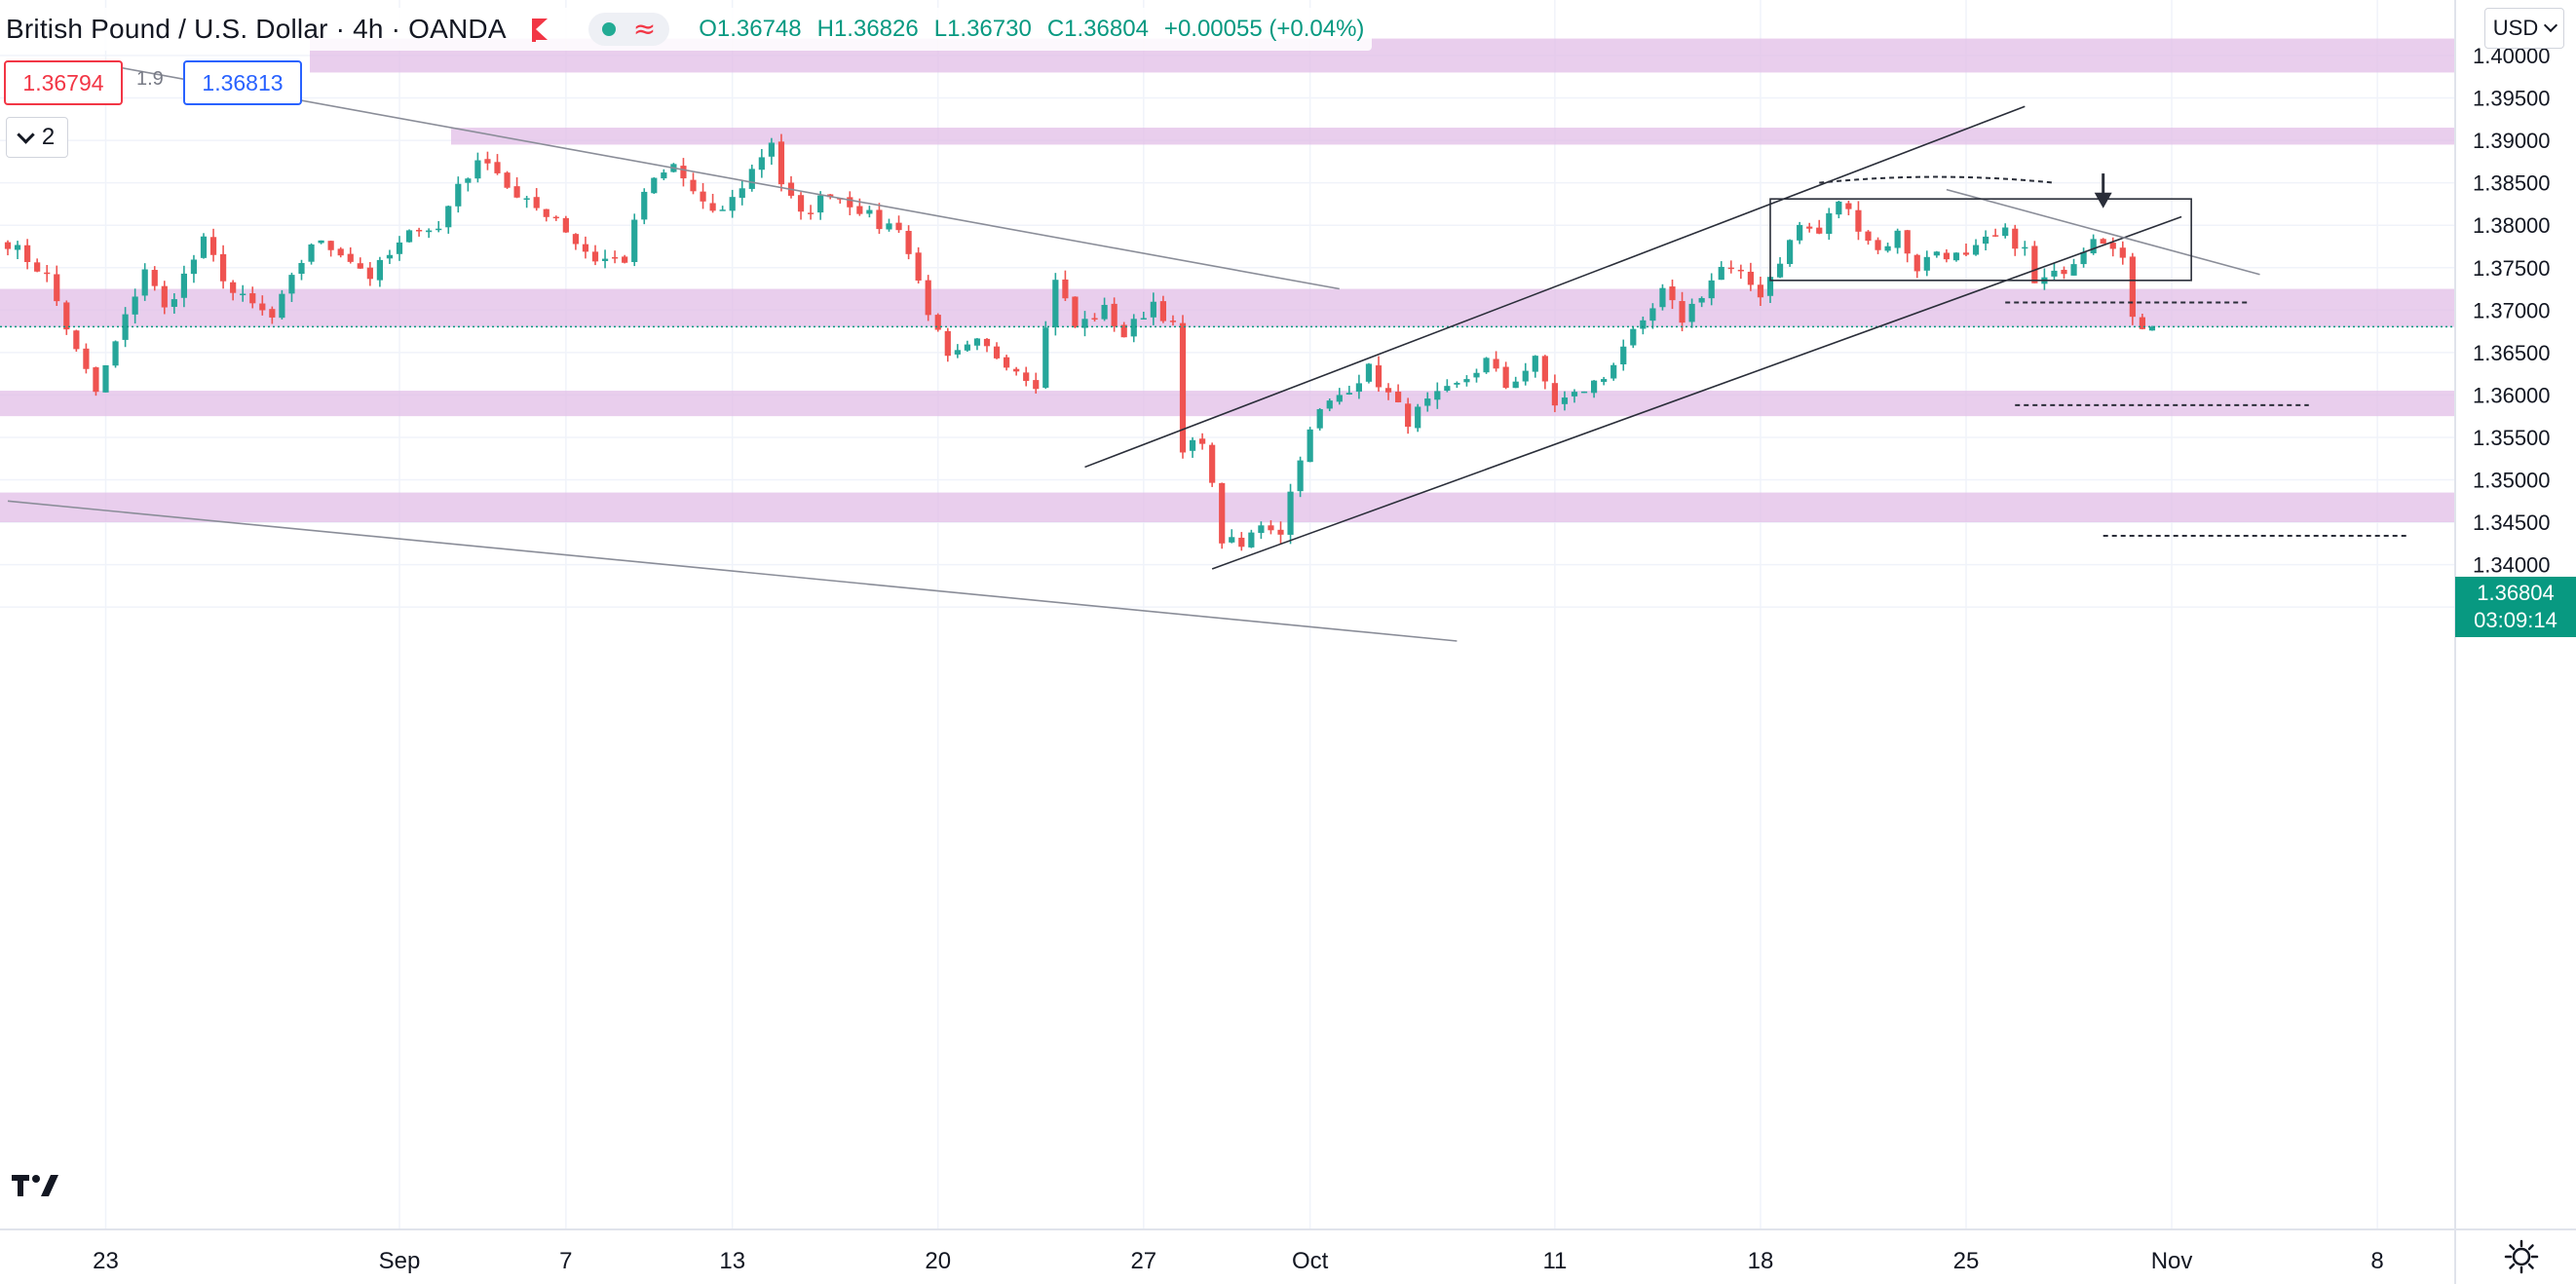 Image resolution: width=2576 pixels, height=1284 pixels. Describe the element at coordinates (608, 29) in the screenshot. I see `market-open-dot-icon` at that location.